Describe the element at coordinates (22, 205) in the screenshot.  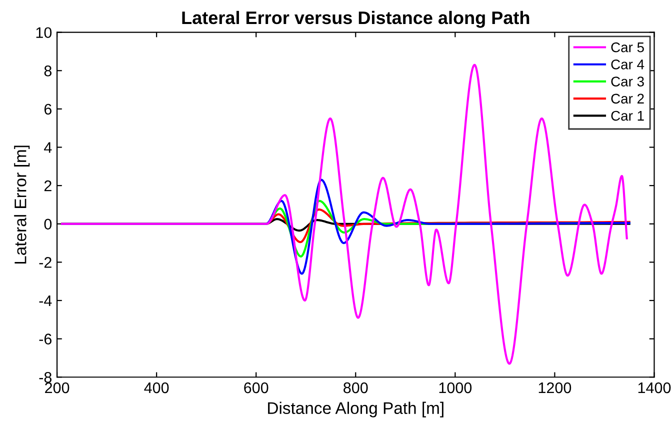
I see `y-axis-title: Lateral Error [m]` at that location.